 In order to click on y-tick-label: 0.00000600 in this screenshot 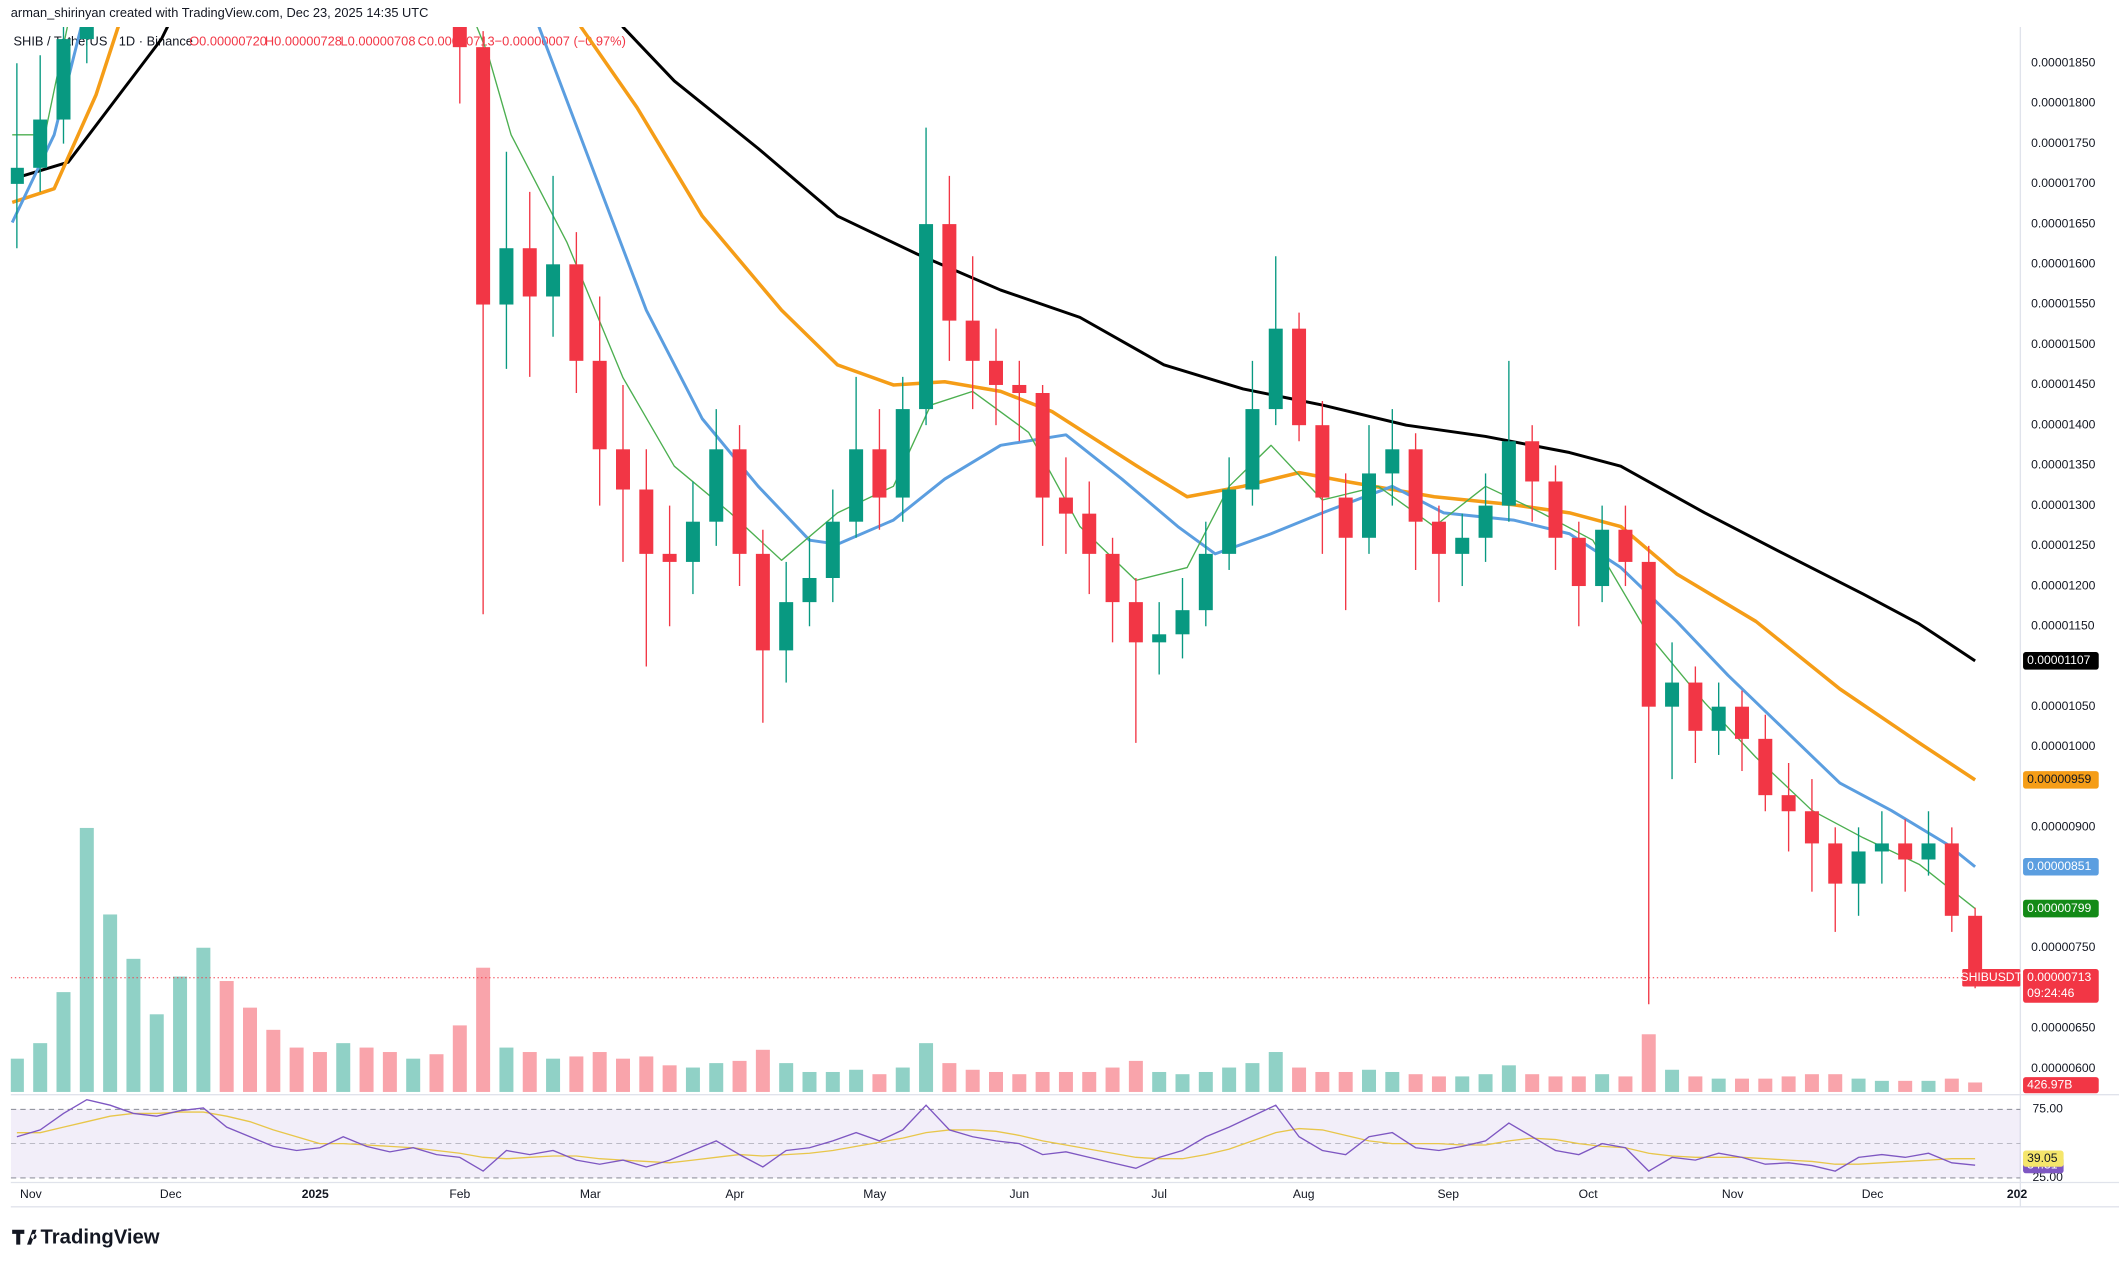, I will do `click(2063, 1068)`.